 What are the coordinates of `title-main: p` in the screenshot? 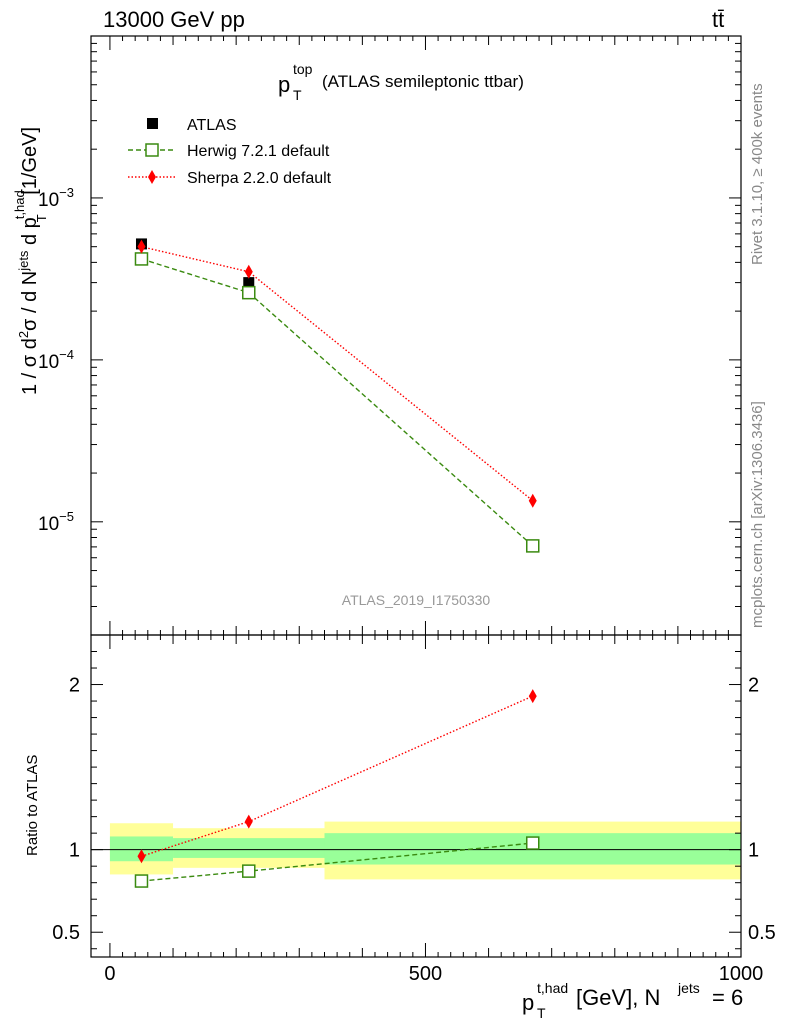 It's located at (284, 84).